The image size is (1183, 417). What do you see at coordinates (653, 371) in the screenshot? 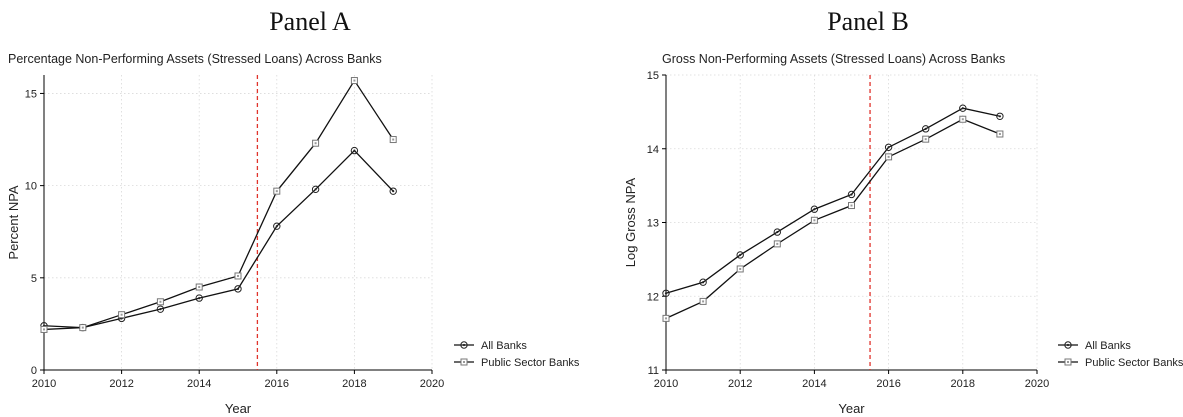
I see `y-tick-label: 11` at bounding box center [653, 371].